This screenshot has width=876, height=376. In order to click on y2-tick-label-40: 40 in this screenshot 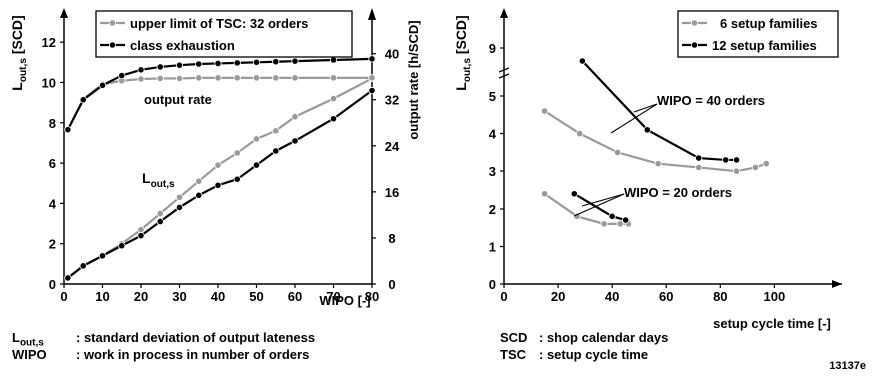, I will do `click(392, 54)`.